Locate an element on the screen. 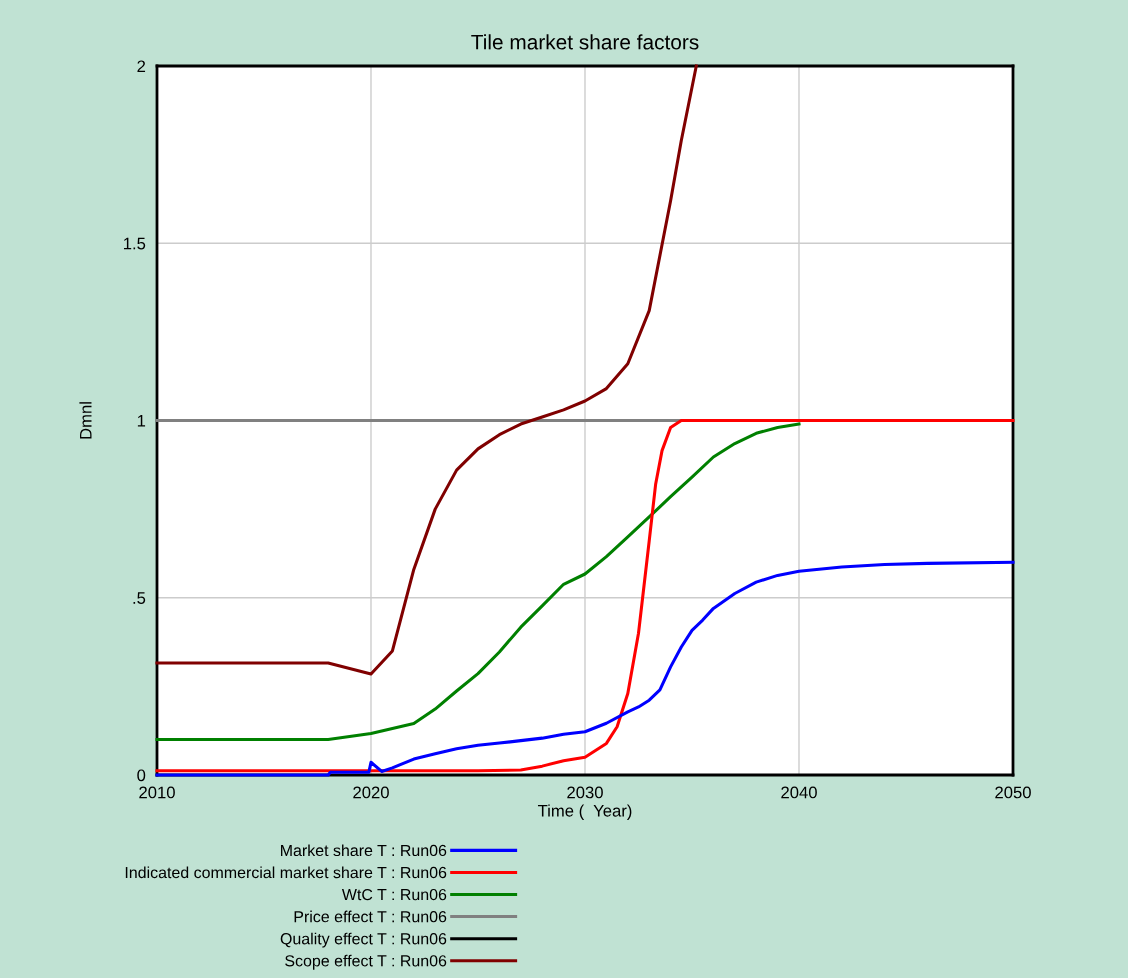 This screenshot has width=1128, height=978. y-tick-label: 2 is located at coordinates (141, 66).